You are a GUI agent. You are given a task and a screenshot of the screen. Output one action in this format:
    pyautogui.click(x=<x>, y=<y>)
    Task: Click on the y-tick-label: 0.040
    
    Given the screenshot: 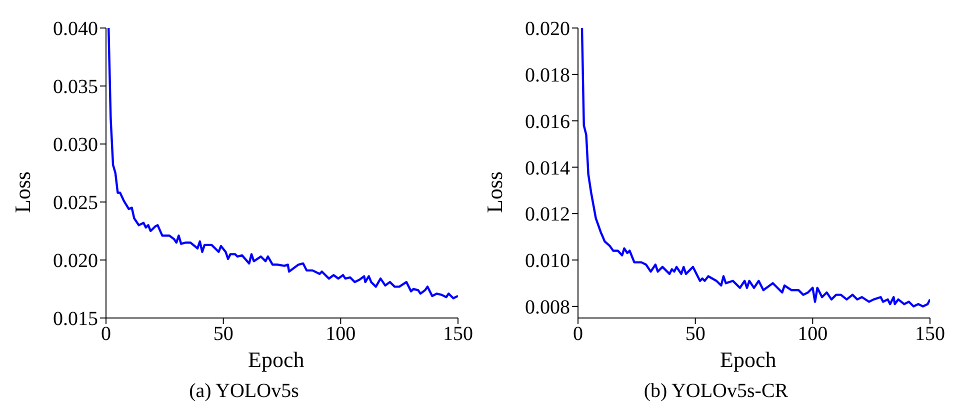 What is the action you would take?
    pyautogui.click(x=75, y=29)
    